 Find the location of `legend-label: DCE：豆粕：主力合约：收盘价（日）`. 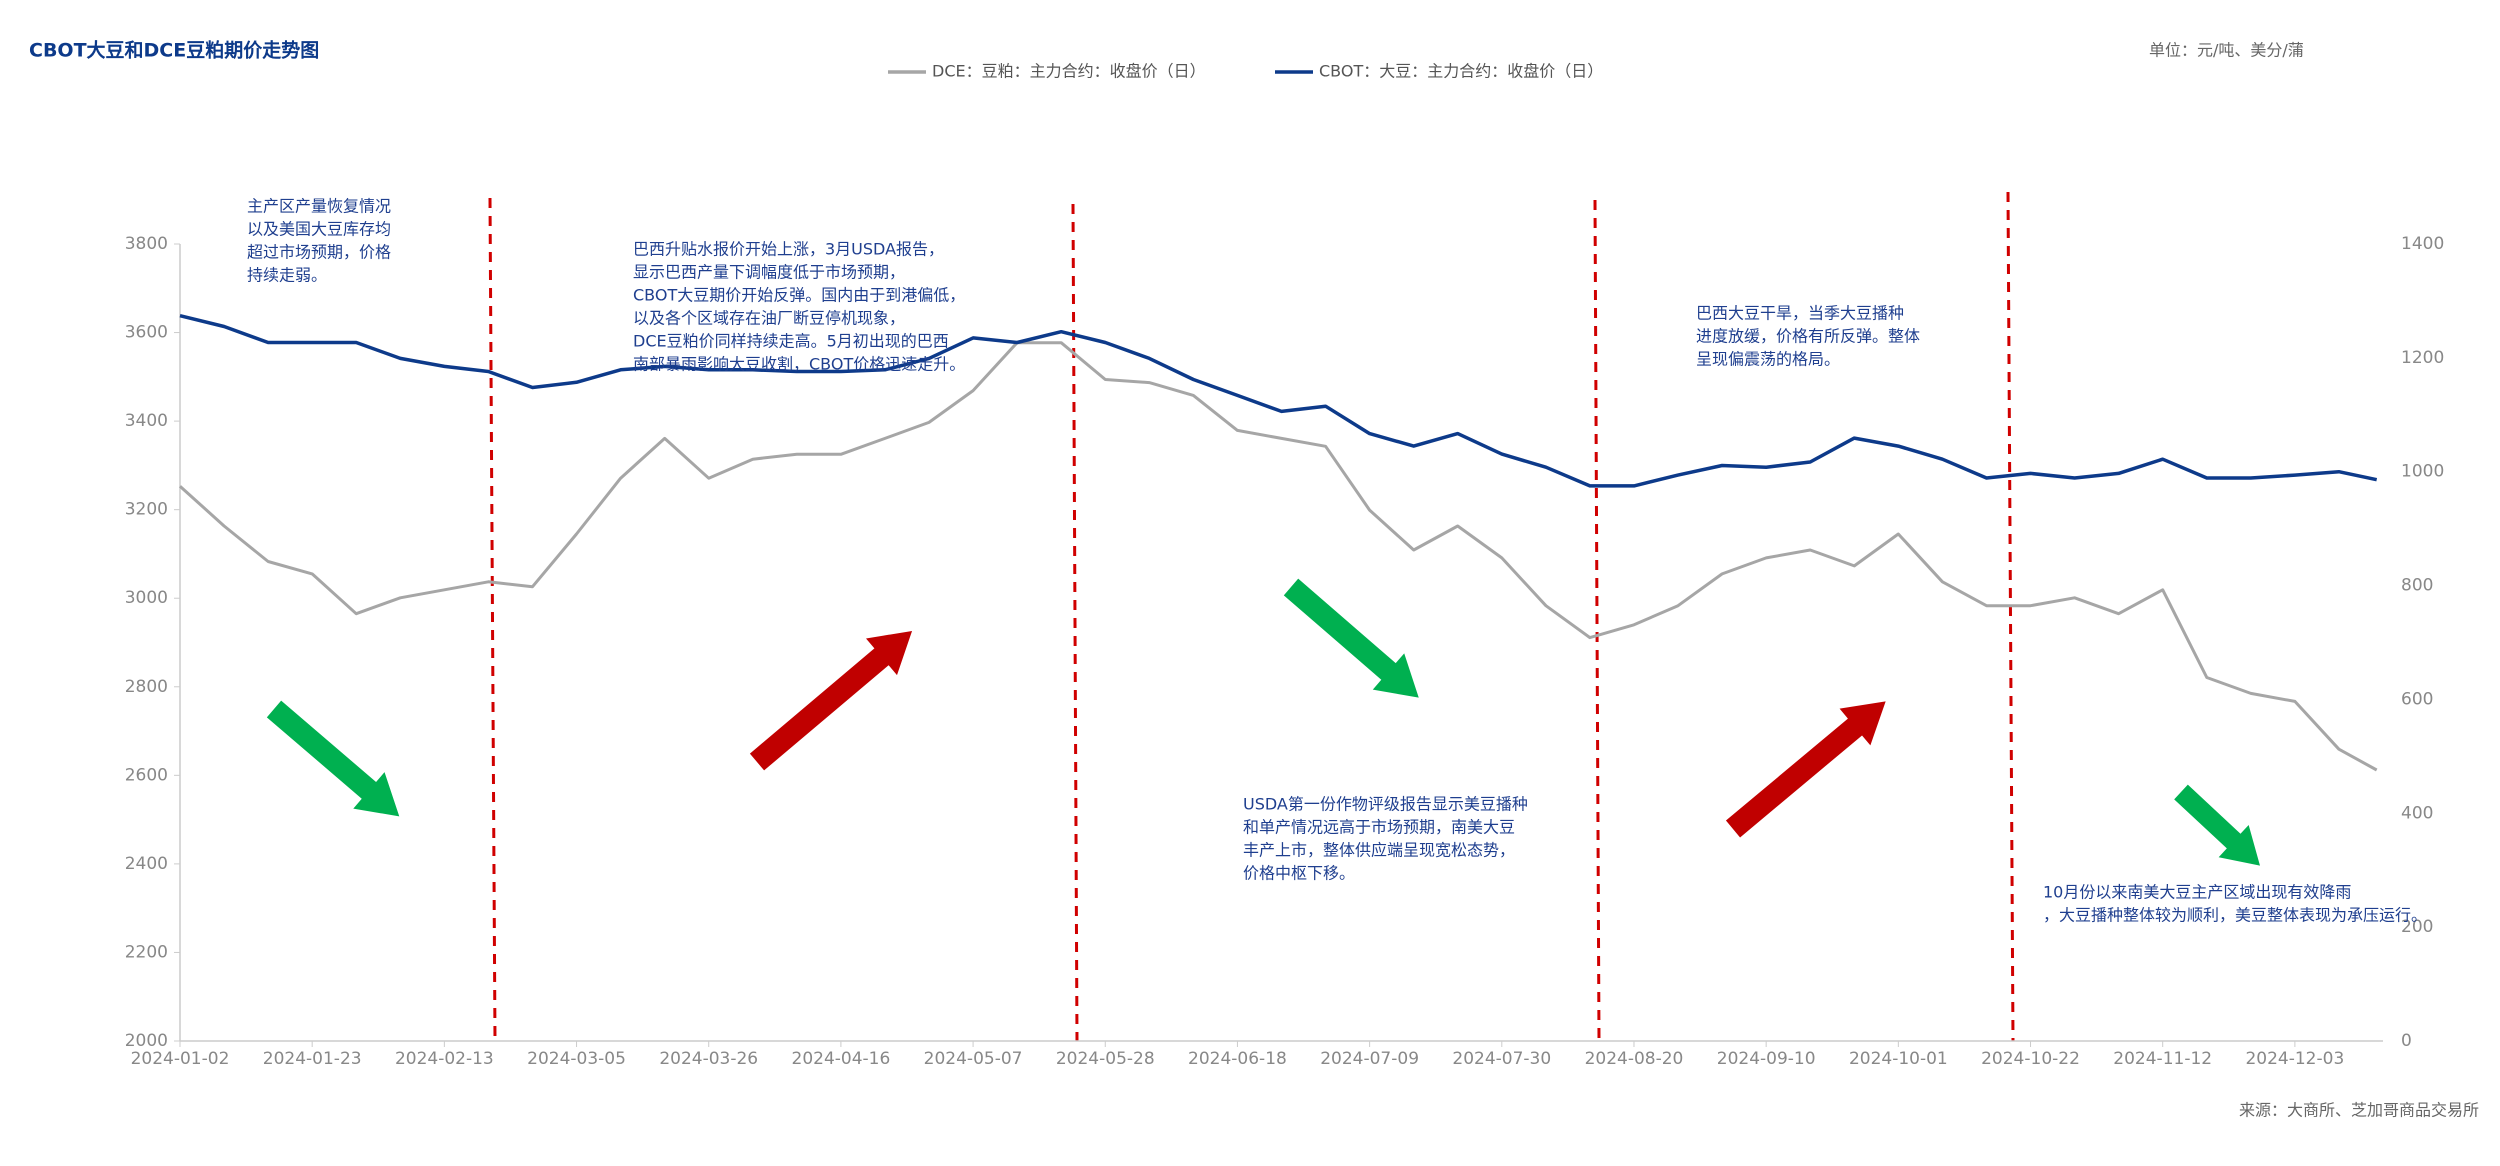

legend-label: DCE：豆粕：主力合约：收盘价（日） is located at coordinates (1069, 71).